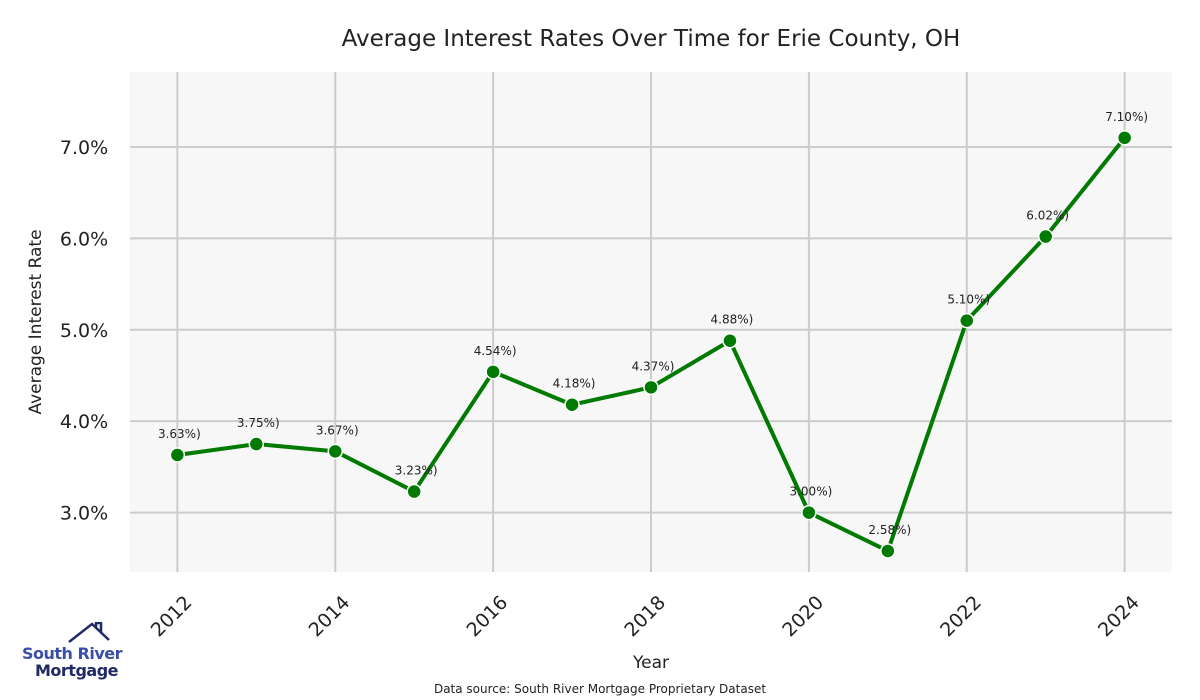 The image size is (1200, 700). What do you see at coordinates (84, 331) in the screenshot?
I see `y-tick-label: 5.0%` at bounding box center [84, 331].